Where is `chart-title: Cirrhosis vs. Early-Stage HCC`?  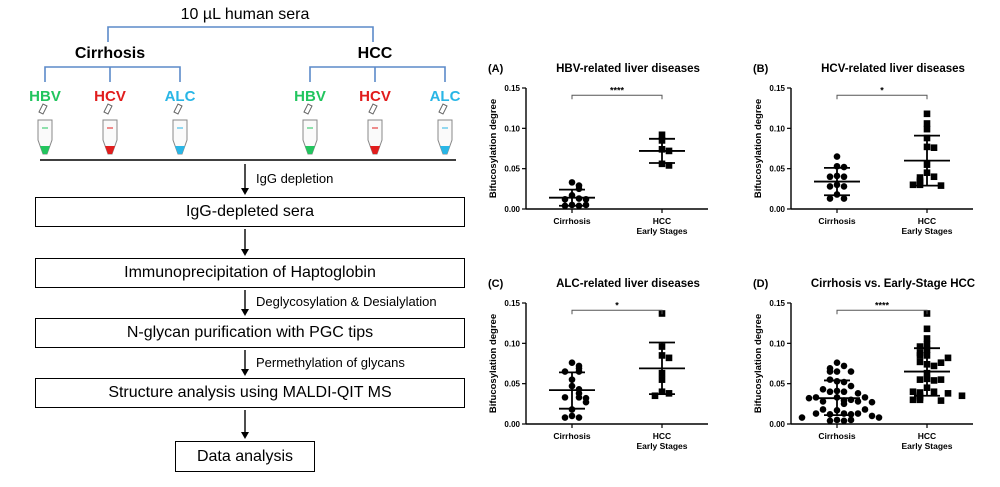
chart-title: Cirrhosis vs. Early-Stage HCC is located at coordinates (893, 284).